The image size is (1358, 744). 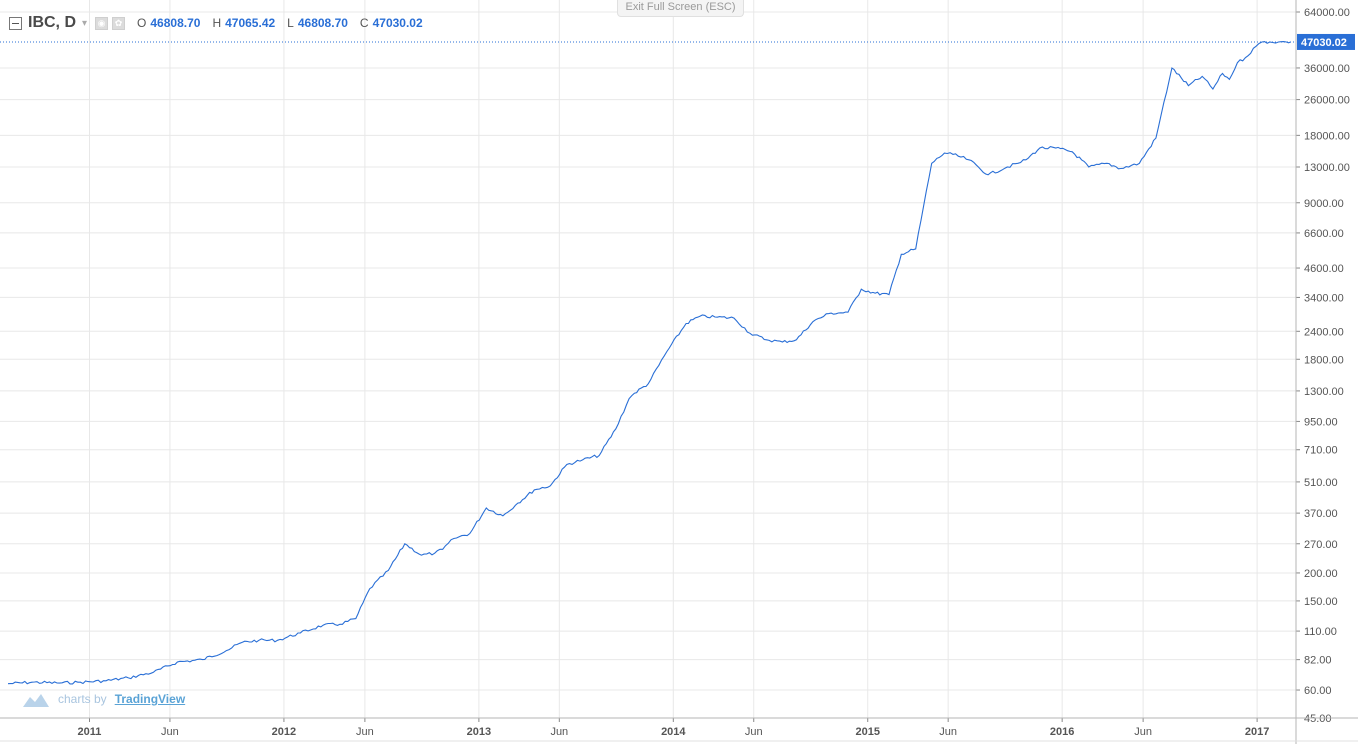 I want to click on last-price-badge, so click(x=1326, y=41).